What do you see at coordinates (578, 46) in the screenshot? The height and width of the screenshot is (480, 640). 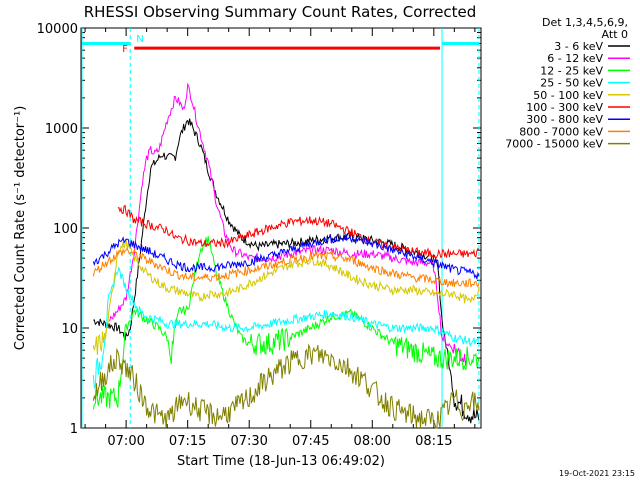 I see `legend-label: 3 - 6 keV` at bounding box center [578, 46].